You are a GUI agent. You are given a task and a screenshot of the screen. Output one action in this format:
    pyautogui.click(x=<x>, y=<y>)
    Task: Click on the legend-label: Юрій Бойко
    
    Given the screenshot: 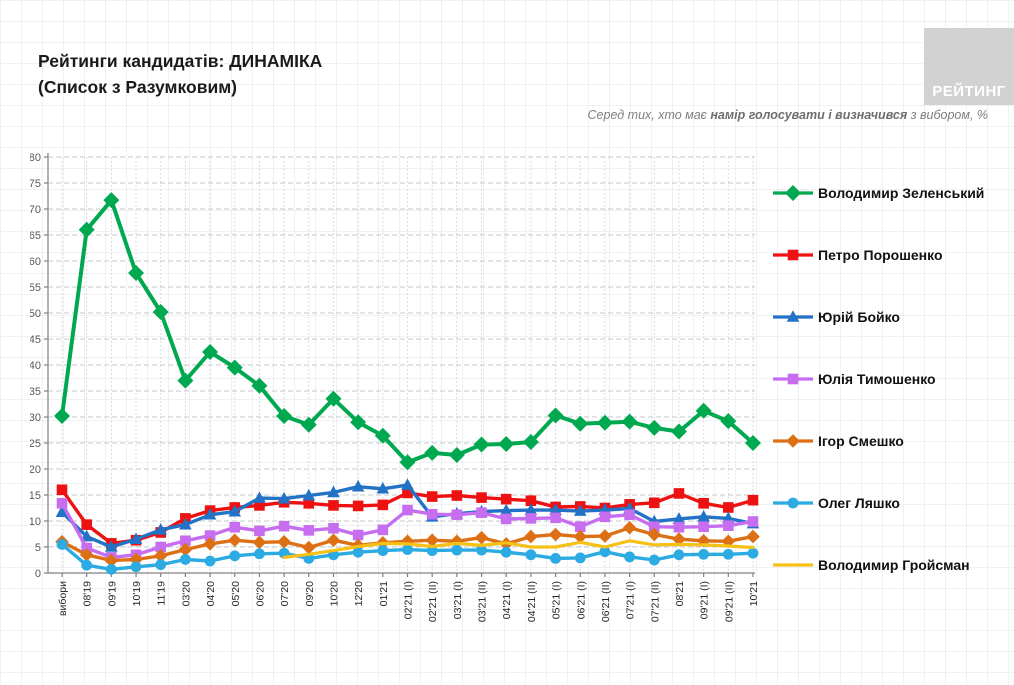 What is the action you would take?
    pyautogui.click(x=859, y=317)
    